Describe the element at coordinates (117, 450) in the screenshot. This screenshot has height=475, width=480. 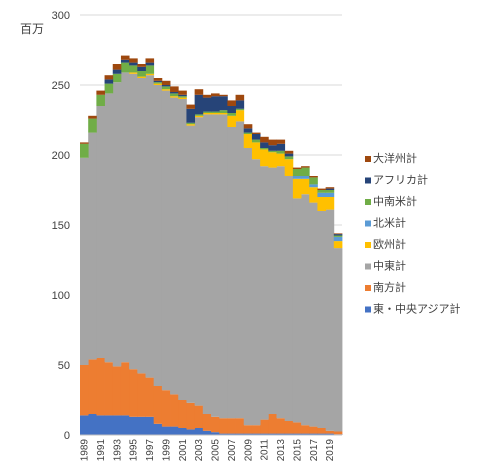
I see `x-tick-label: 1993` at that location.